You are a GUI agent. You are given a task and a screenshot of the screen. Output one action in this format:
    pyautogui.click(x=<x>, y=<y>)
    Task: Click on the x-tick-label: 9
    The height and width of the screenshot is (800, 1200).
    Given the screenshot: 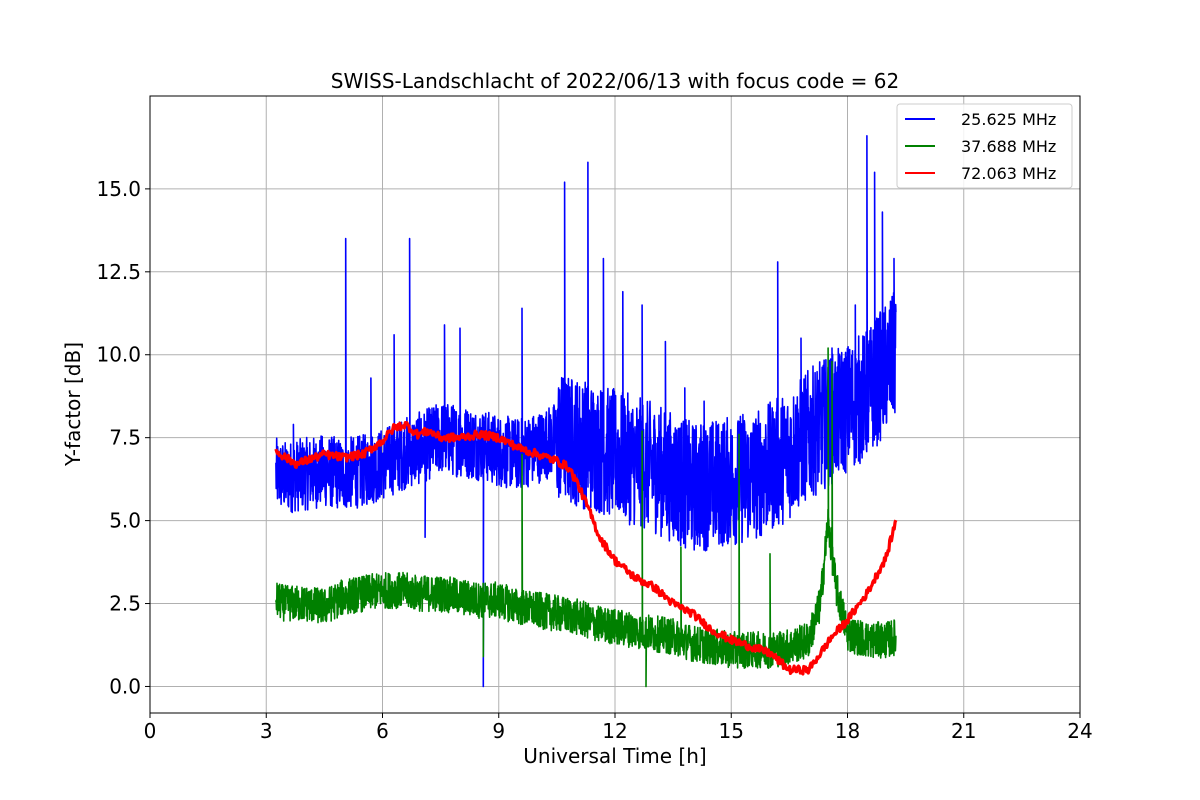 What is the action you would take?
    pyautogui.click(x=498, y=731)
    